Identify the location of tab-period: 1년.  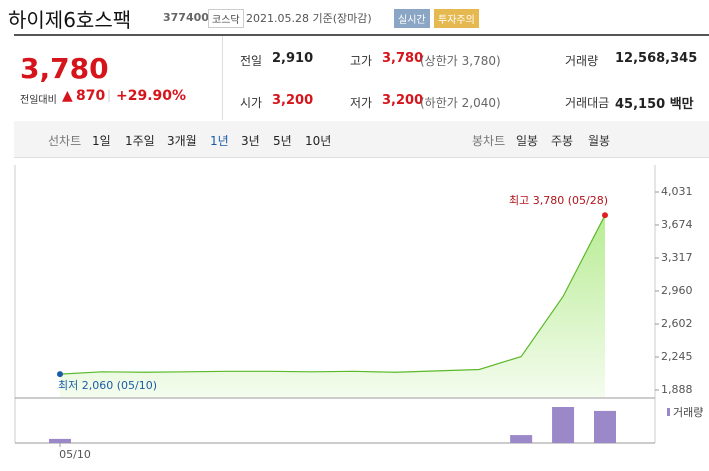
(219, 141).